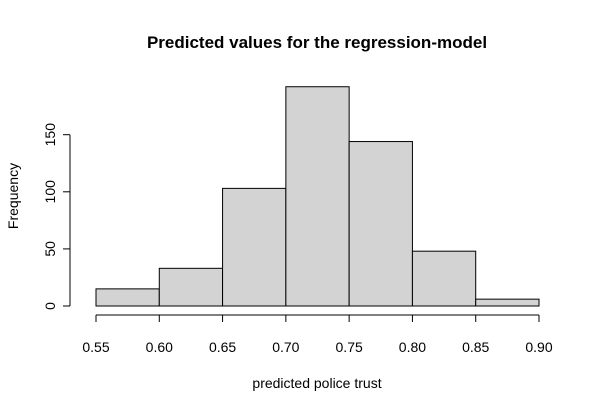 The image size is (598, 413). Describe the element at coordinates (222, 347) in the screenshot. I see `x-tick-label: 0.65` at that location.